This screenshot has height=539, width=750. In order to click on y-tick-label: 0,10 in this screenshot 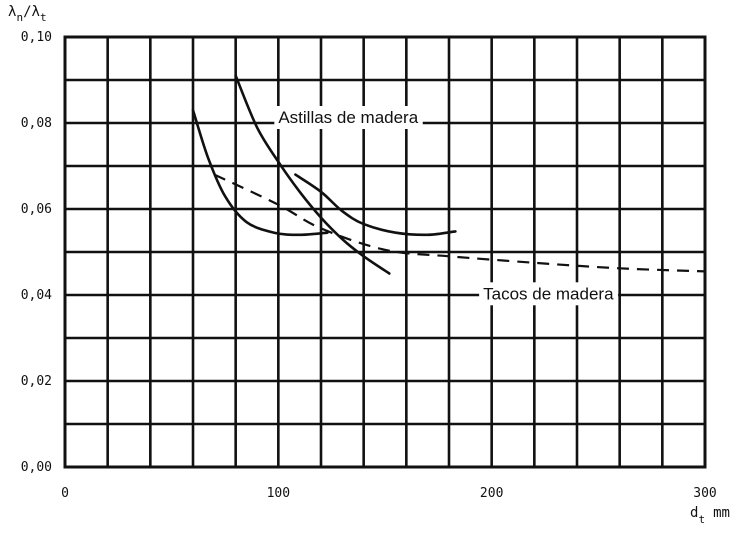, I will do `click(36, 37)`.